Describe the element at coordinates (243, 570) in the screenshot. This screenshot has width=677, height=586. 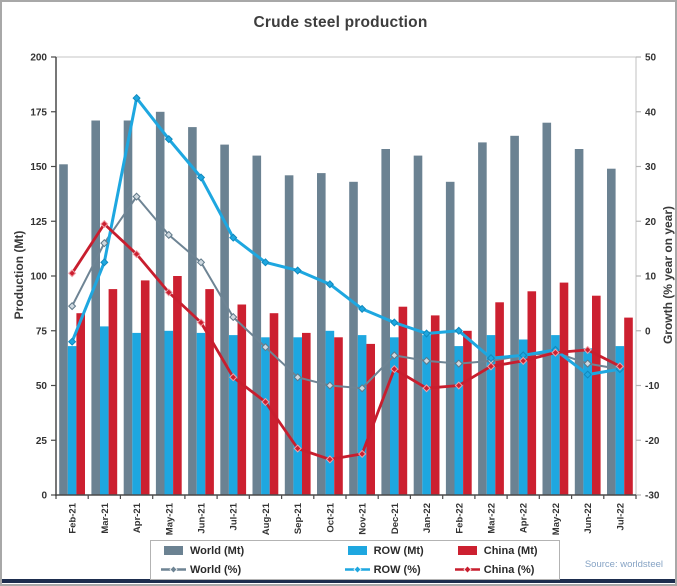
I see `legend-item-world-pct: World (%)` at that location.